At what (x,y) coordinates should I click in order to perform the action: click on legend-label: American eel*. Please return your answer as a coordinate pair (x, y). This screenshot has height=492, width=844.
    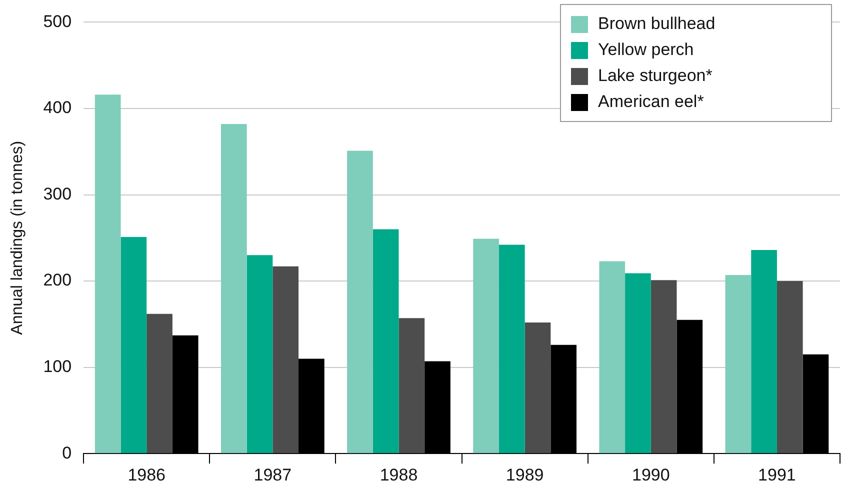
    Looking at the image, I should click on (651, 102).